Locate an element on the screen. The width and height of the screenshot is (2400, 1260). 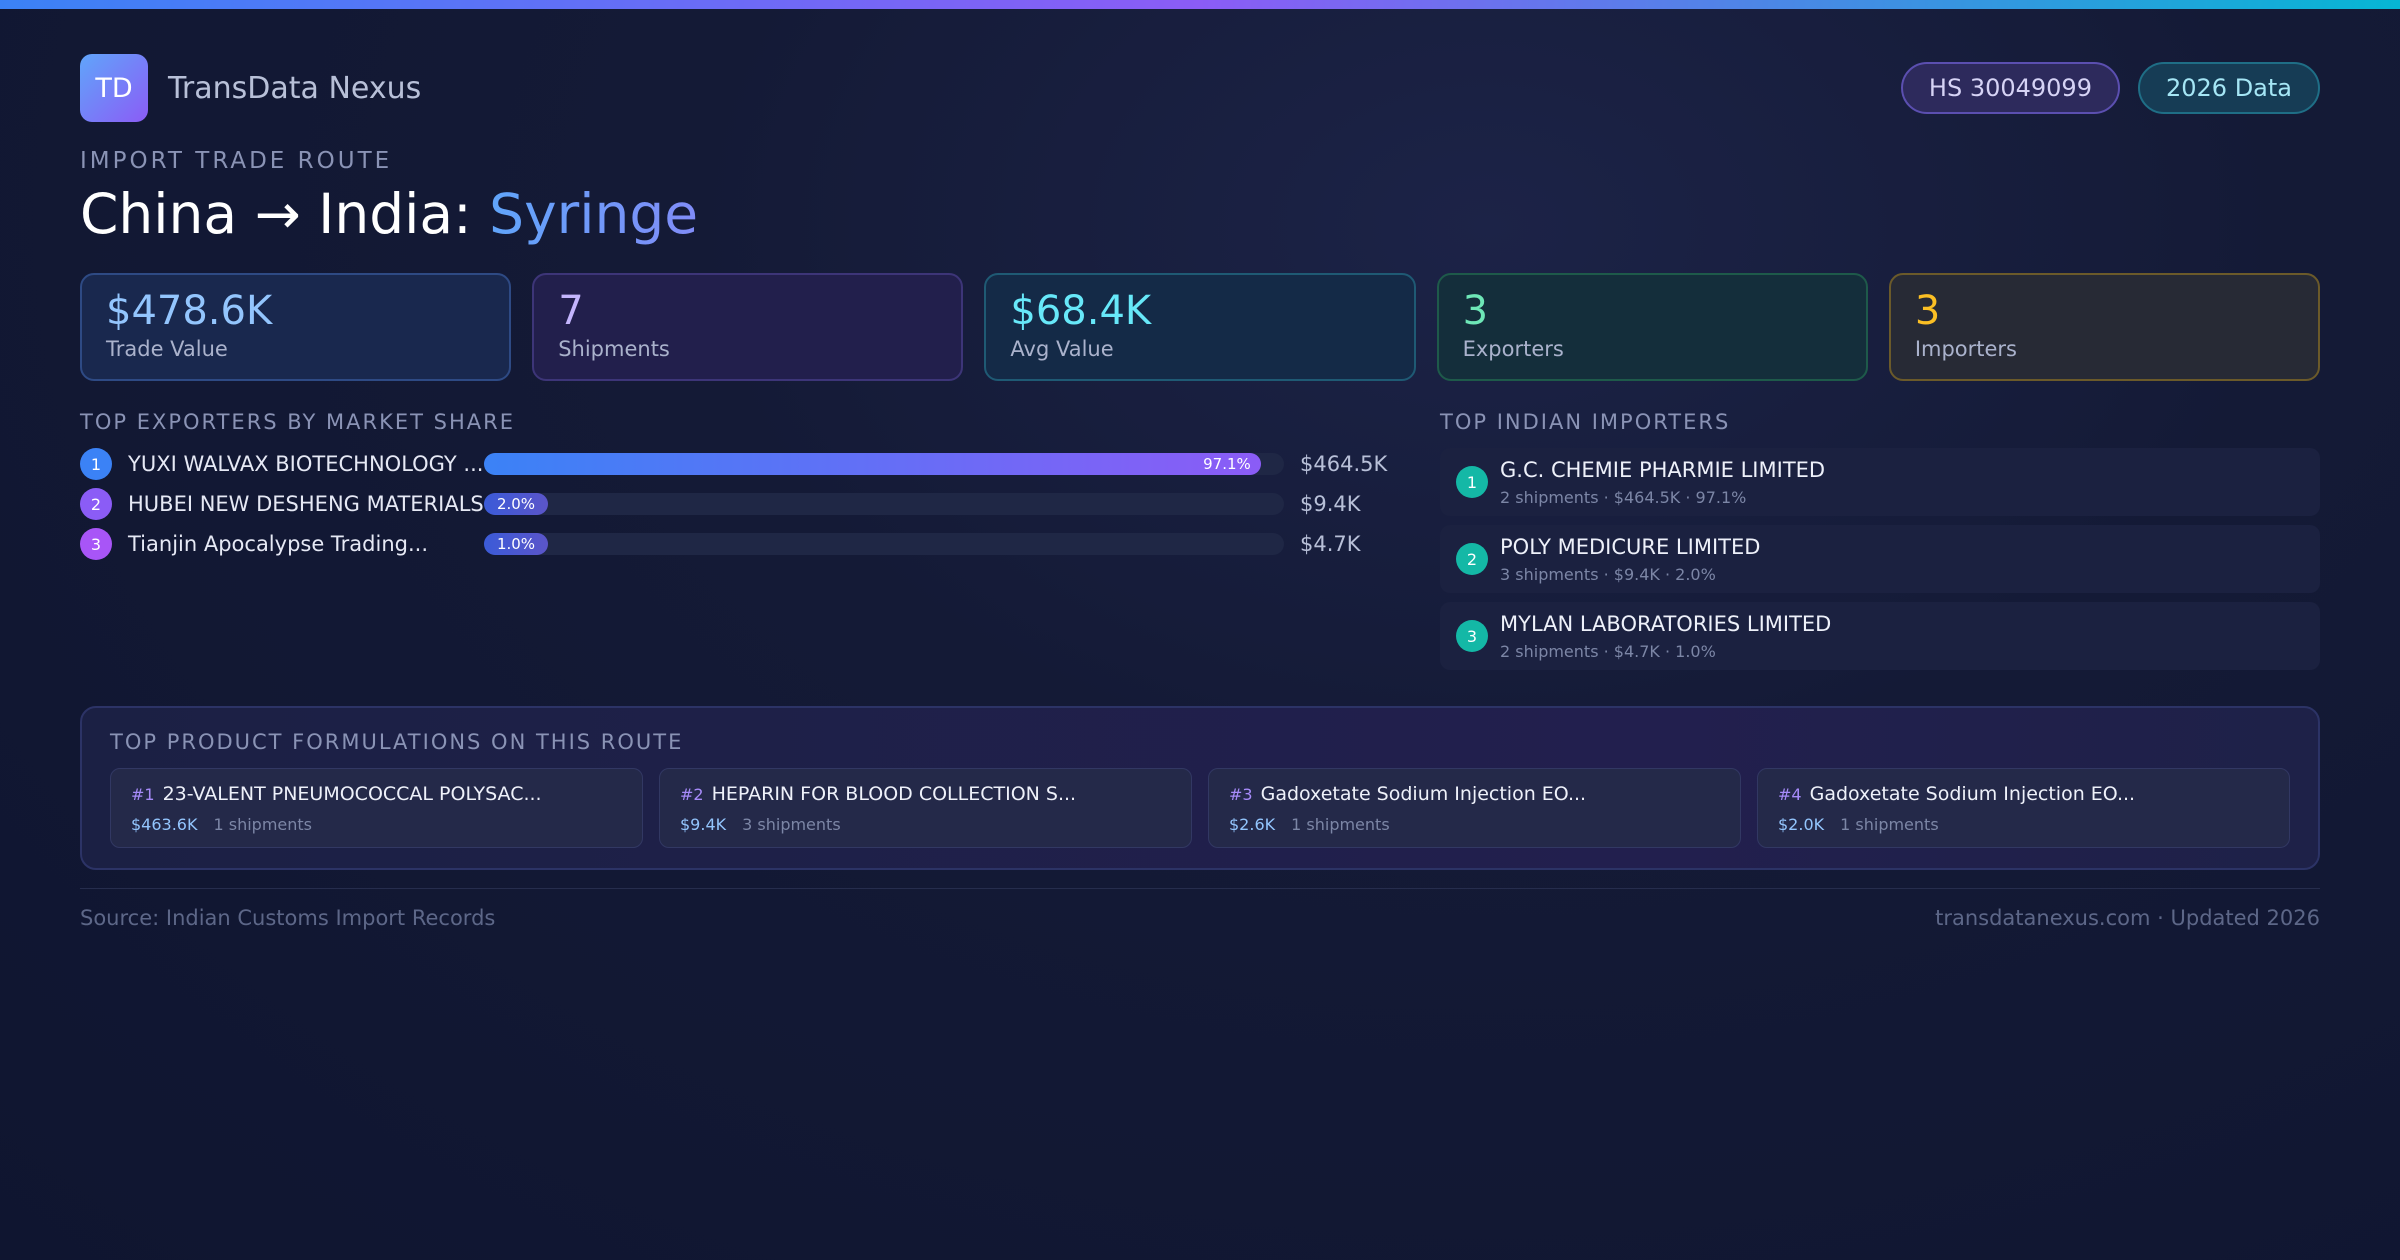
stat-exporters: 3 Exporters is located at coordinates (1652, 327).